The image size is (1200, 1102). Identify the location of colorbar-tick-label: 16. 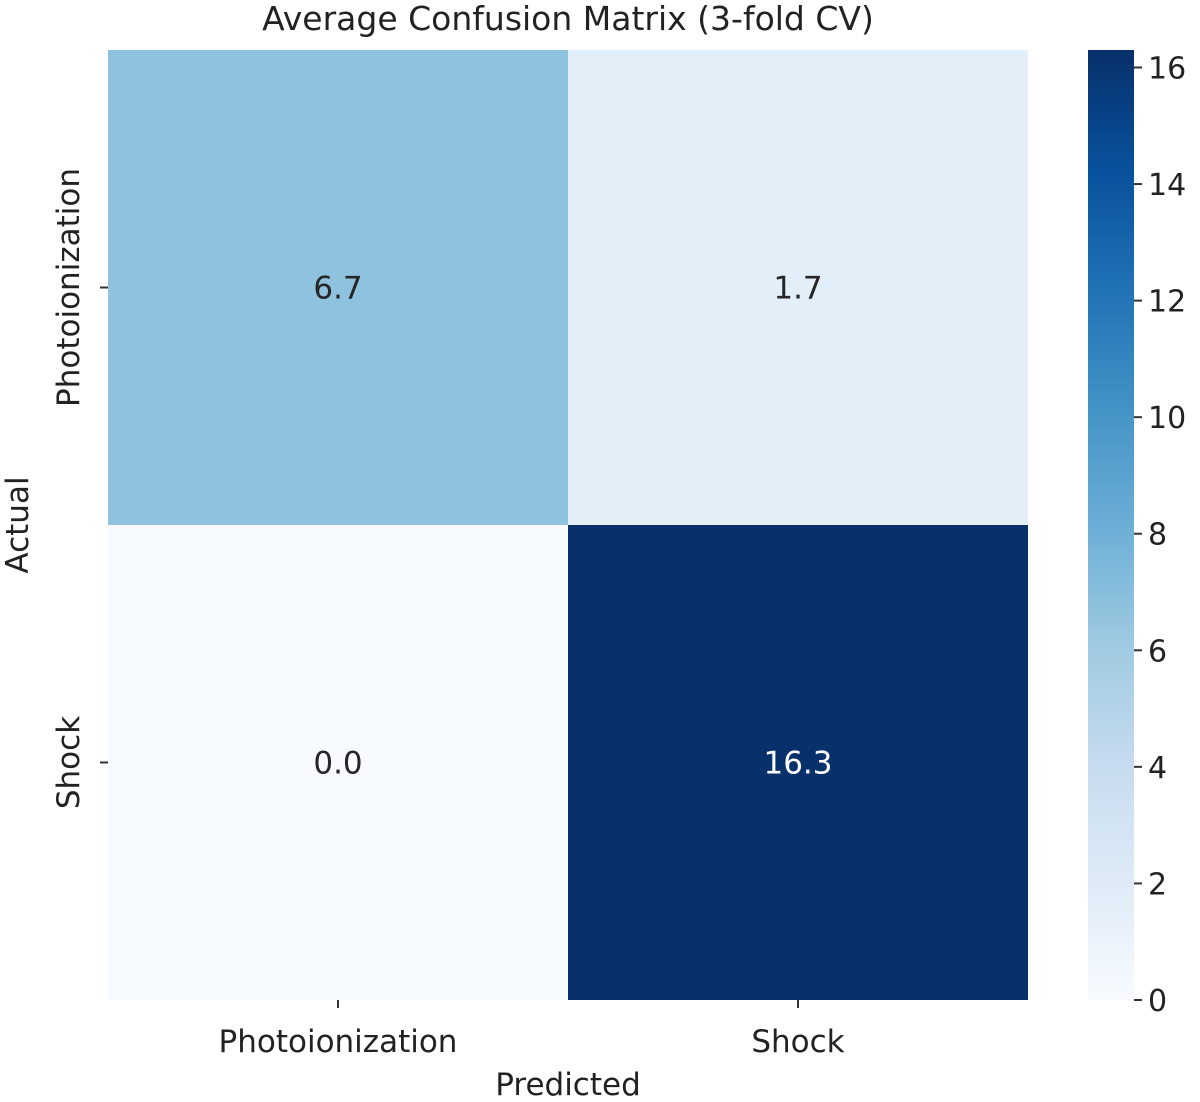
(1167, 68).